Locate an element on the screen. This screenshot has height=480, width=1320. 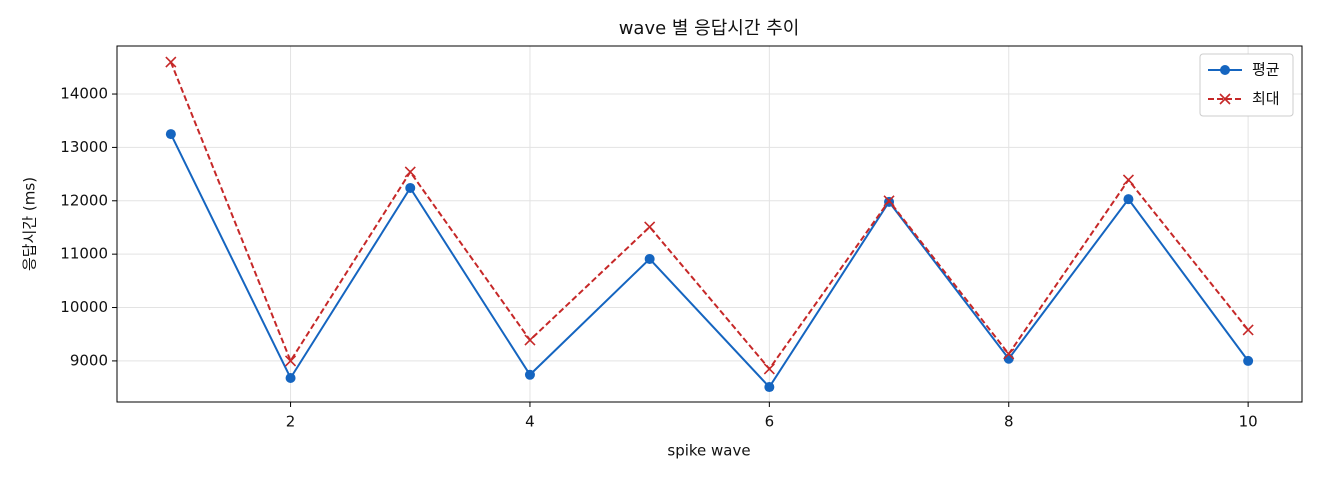
x-tick-label: 8 is located at coordinates (1009, 422).